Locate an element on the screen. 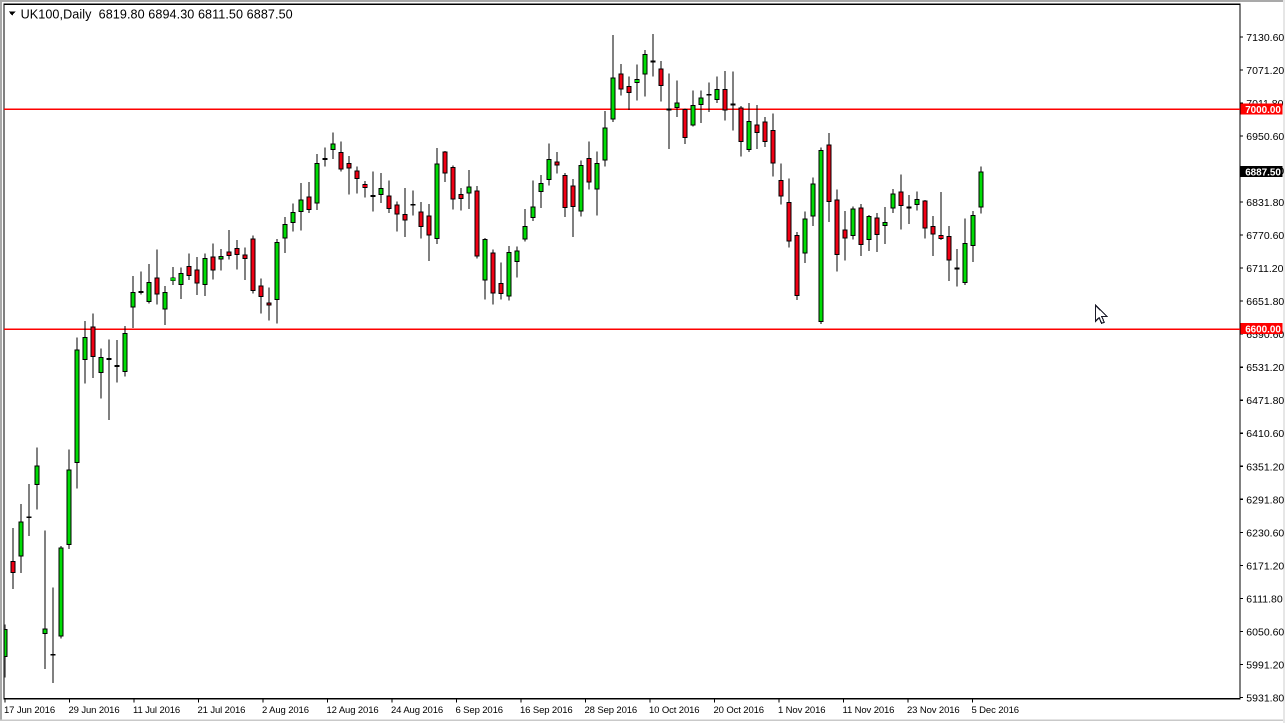 The height and width of the screenshot is (723, 1285). svg-text: 6471.80 is located at coordinates (1265, 401).